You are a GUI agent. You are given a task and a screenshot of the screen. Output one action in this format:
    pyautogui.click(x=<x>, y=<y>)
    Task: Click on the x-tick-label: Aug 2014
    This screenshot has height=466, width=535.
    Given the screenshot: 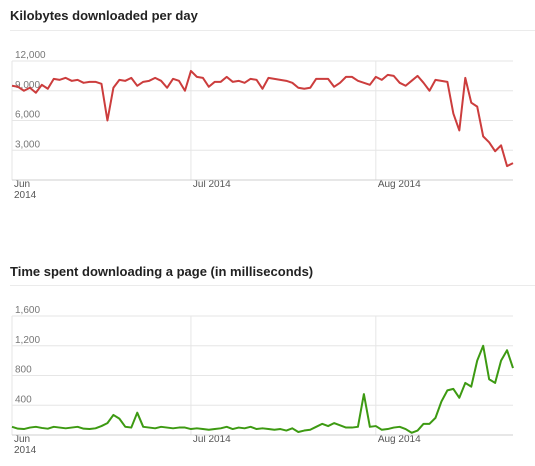 What is the action you would take?
    pyautogui.click(x=399, y=184)
    